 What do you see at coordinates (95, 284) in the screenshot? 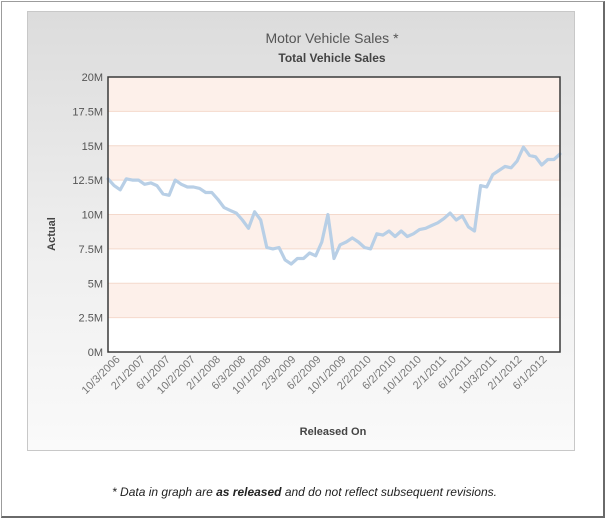
I see `y-tick-label: 5M` at bounding box center [95, 284].